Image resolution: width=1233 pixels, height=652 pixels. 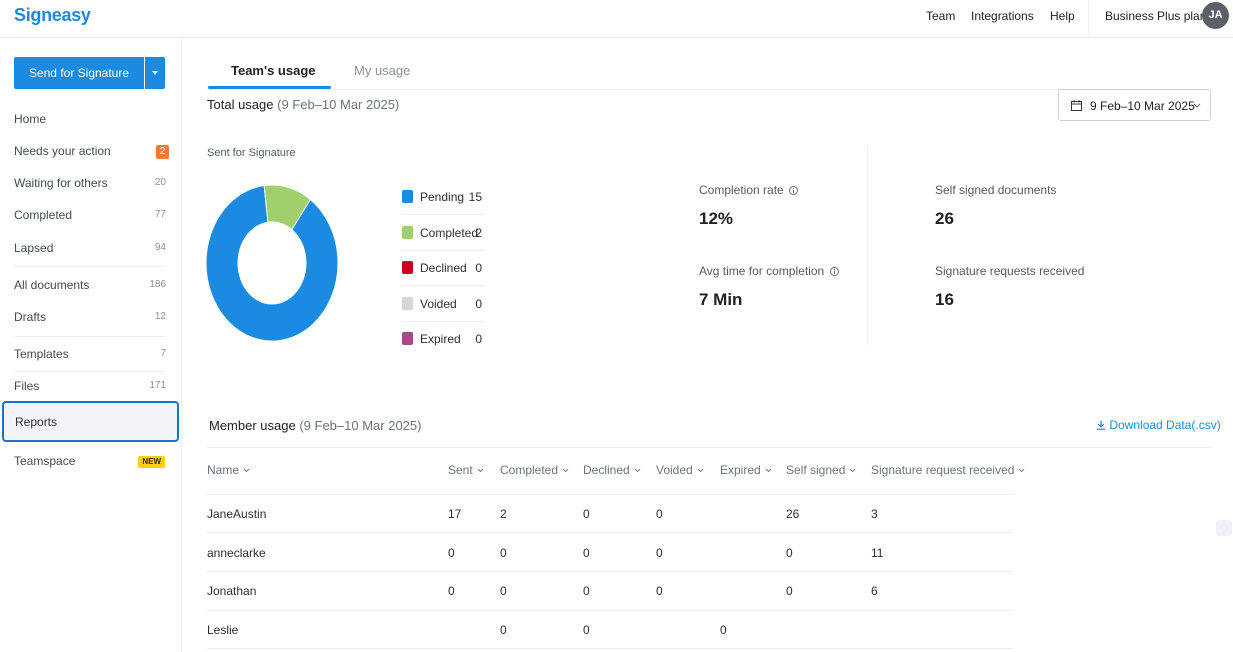 I want to click on account-menu: Business Plus plan JA, so click(x=1160, y=19).